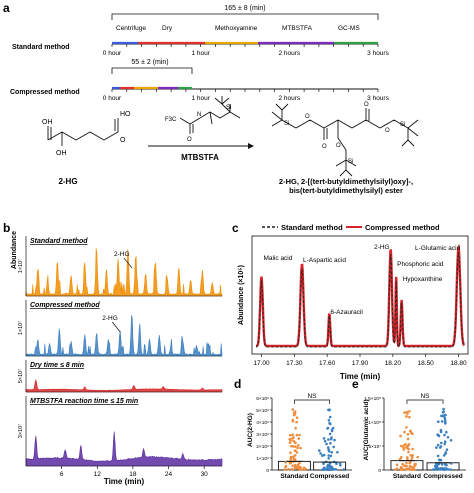  Describe the element at coordinates (125, 114) in the screenshot. I see `atom-ho-right: HO` at that location.